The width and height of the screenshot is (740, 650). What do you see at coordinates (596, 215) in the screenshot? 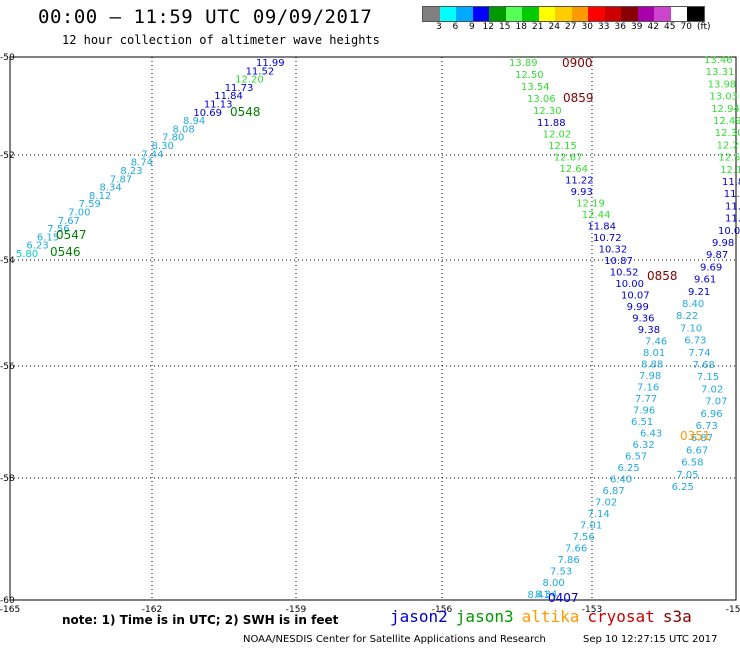
I see `track-b-value: 12.44` at bounding box center [596, 215].